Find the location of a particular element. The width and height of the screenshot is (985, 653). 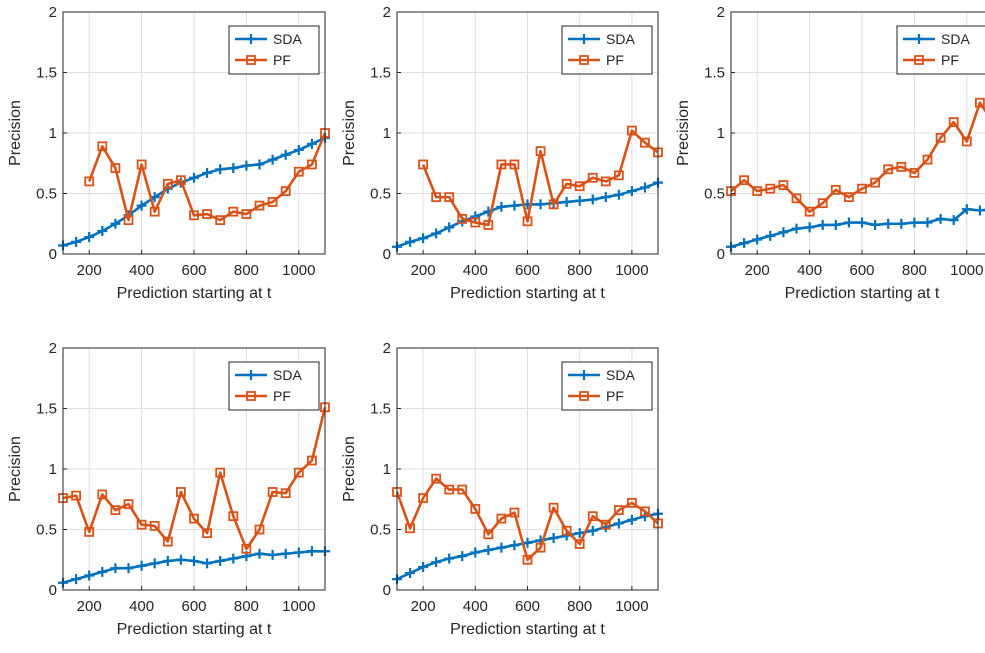

x-tick-label: 800 is located at coordinates (579, 270).